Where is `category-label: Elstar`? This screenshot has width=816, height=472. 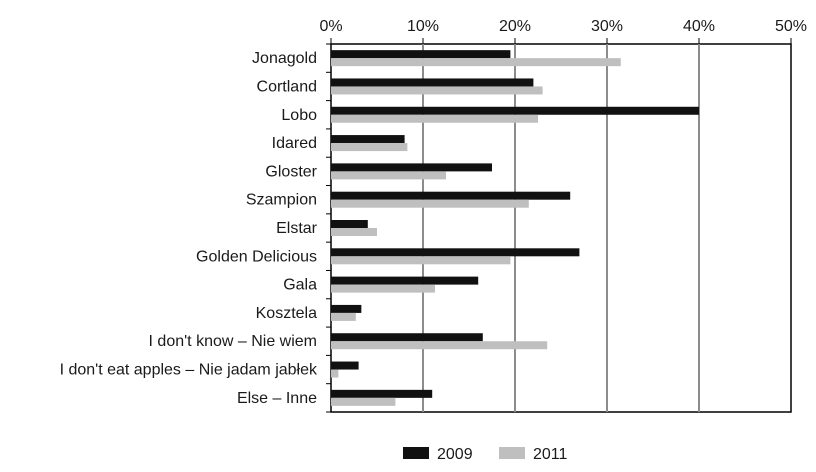 category-label: Elstar is located at coordinates (297, 228).